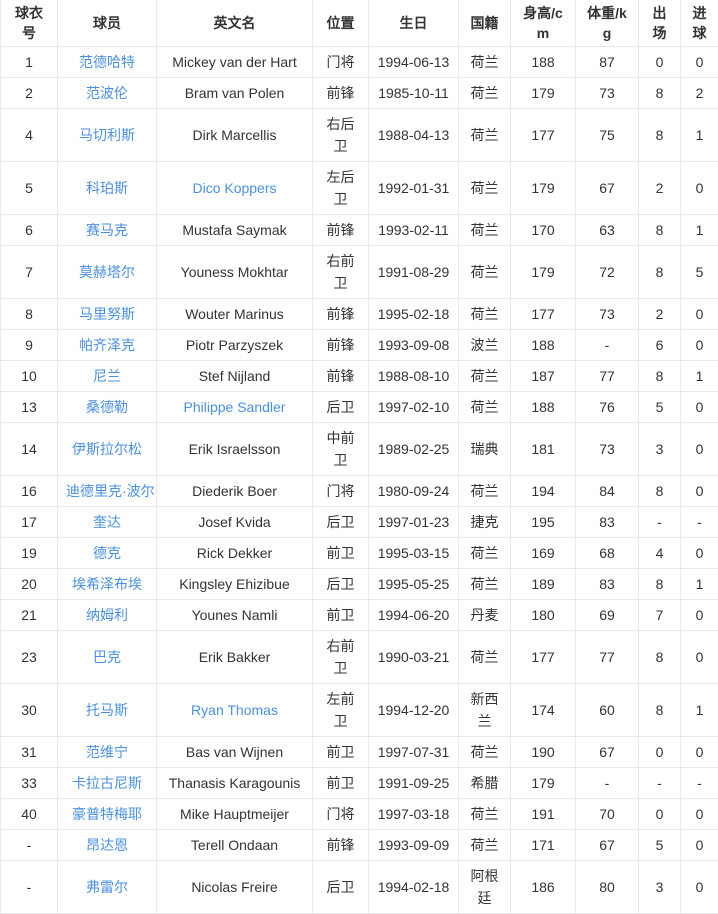 This screenshot has width=718, height=914. I want to click on player-name-link: 卡拉古尼斯, so click(107, 783).